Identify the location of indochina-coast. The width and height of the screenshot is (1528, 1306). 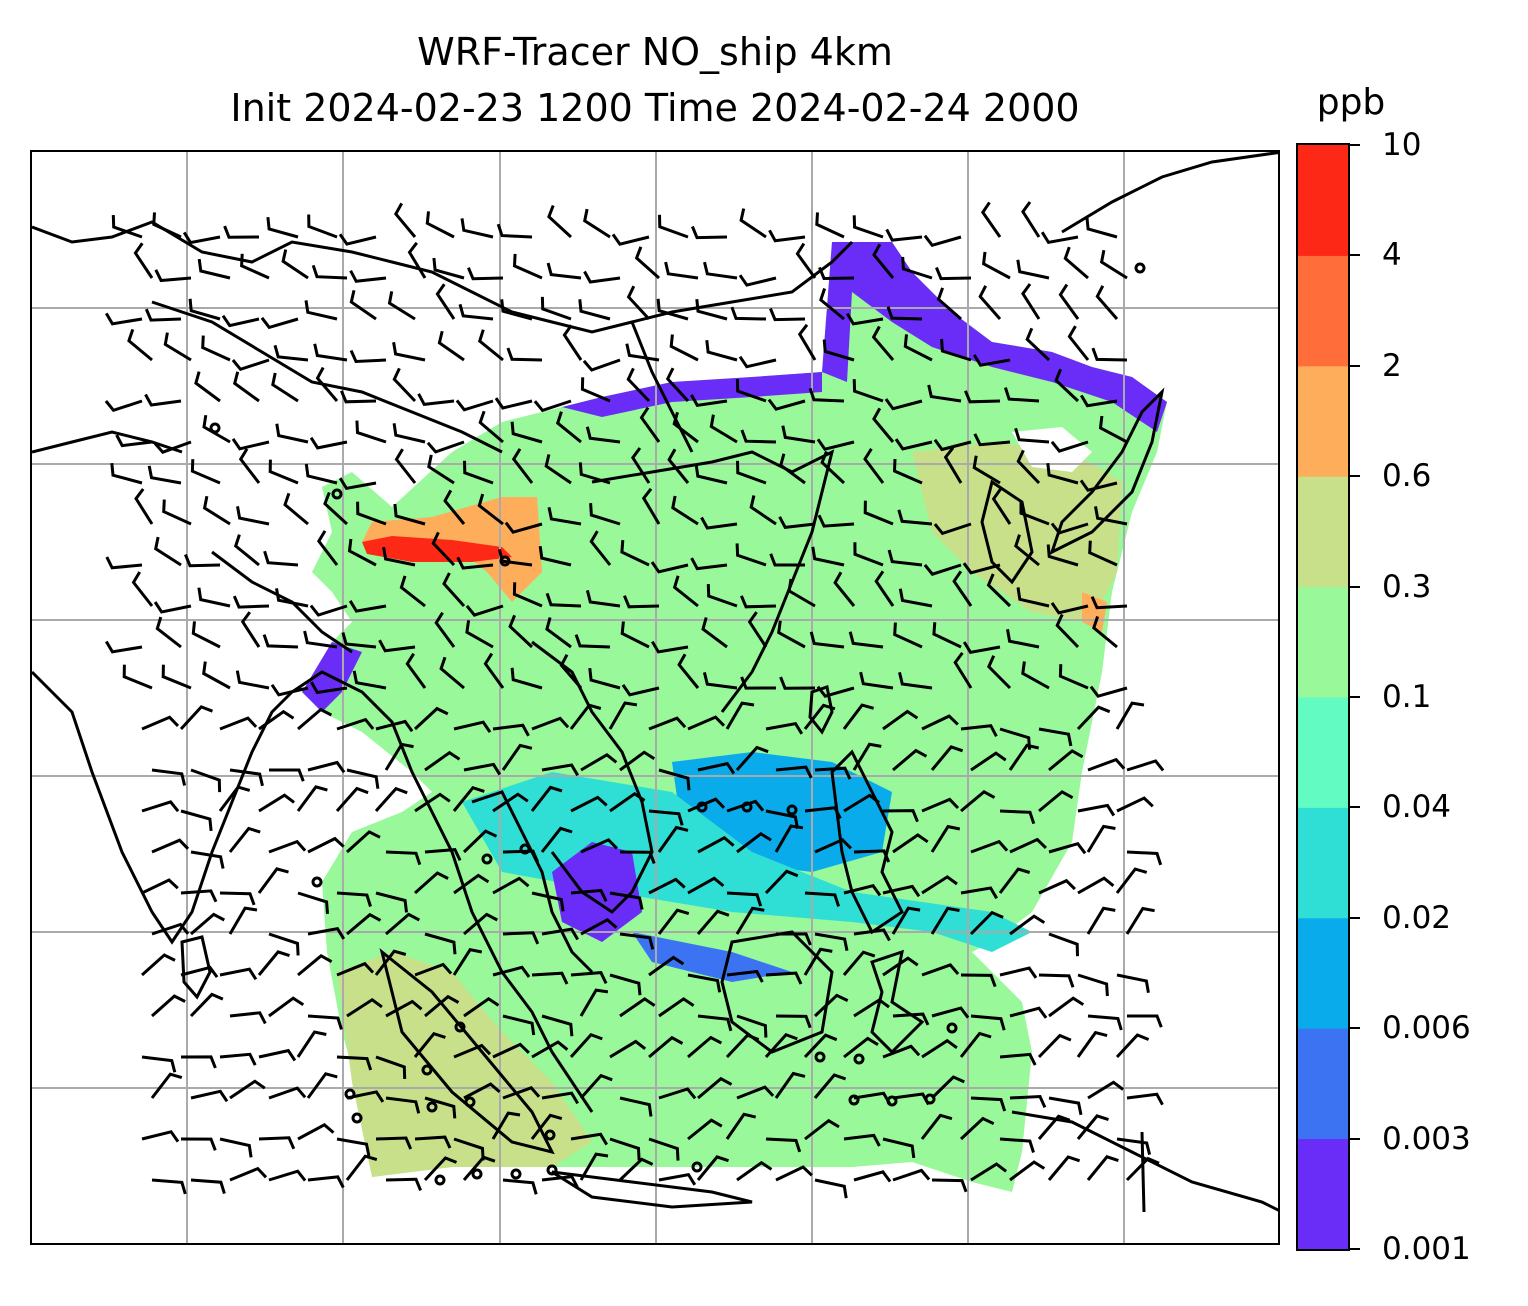
(592, 777).